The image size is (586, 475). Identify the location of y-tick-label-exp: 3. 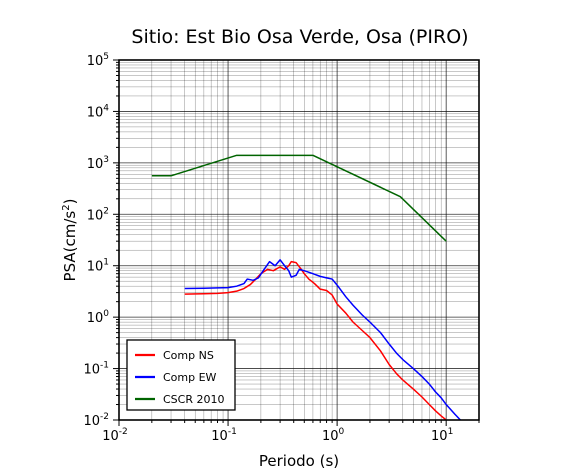
(106, 160).